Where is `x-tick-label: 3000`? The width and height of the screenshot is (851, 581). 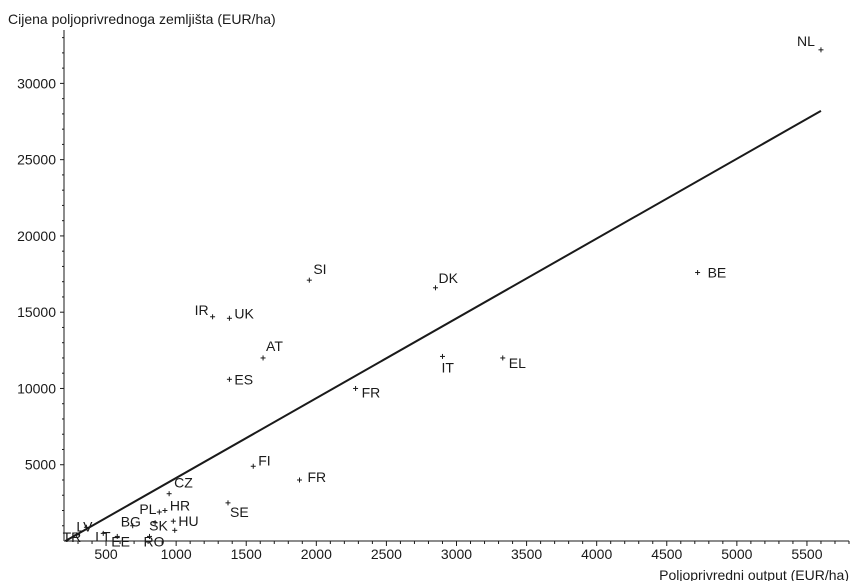 x-tick-label: 3000 is located at coordinates (456, 554).